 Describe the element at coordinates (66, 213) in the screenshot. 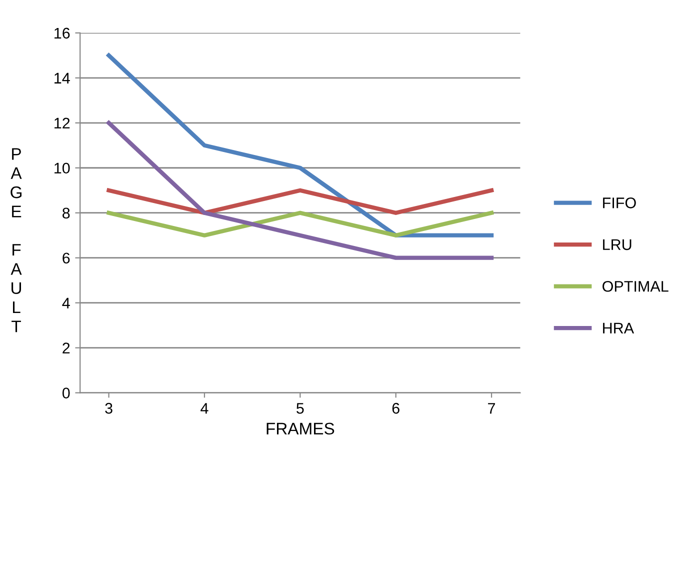

I see `y-tick-label: 8` at that location.